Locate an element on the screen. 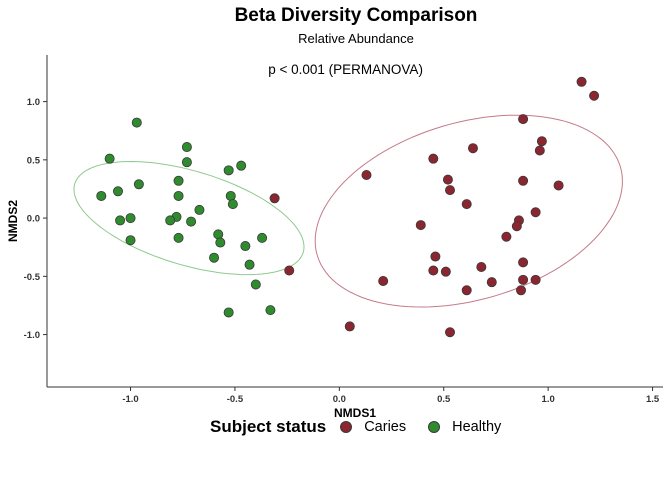 The height and width of the screenshot is (480, 672). legend-label-caries: Caries is located at coordinates (385, 427).